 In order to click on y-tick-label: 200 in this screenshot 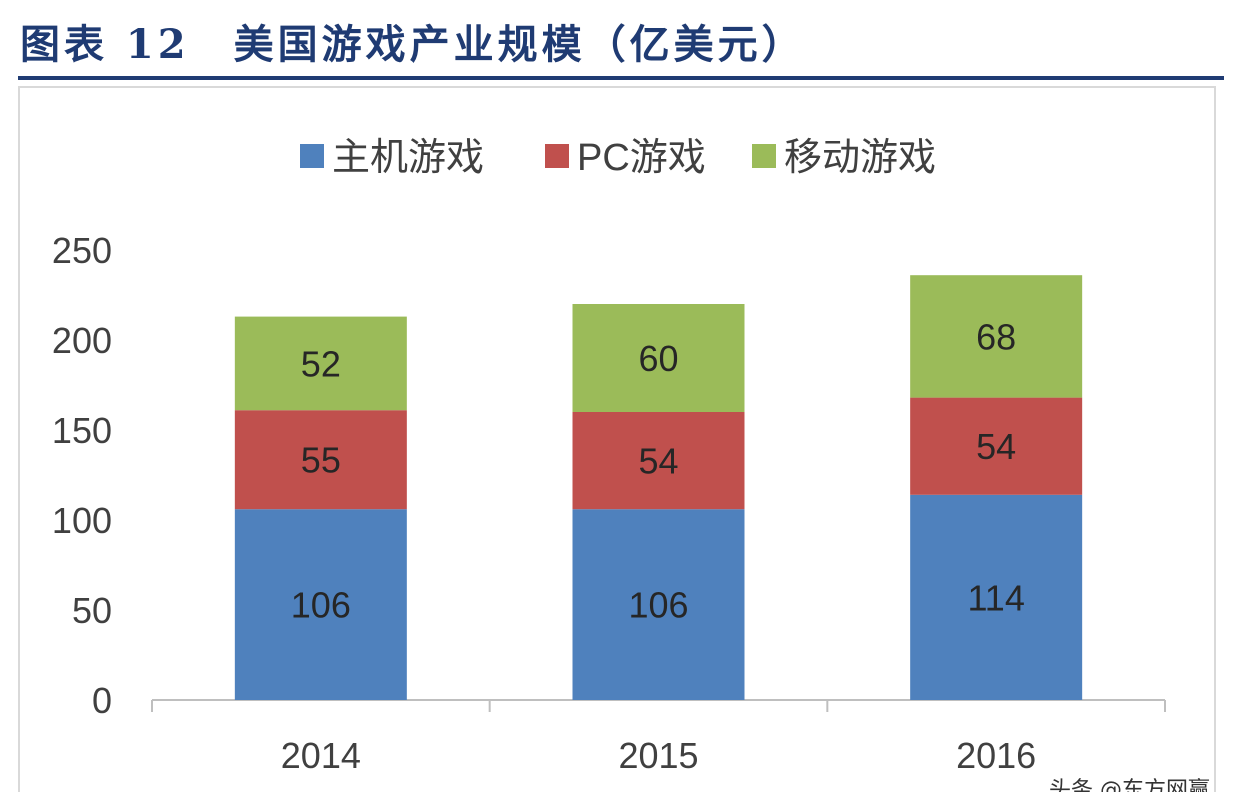, I will do `click(82, 340)`.